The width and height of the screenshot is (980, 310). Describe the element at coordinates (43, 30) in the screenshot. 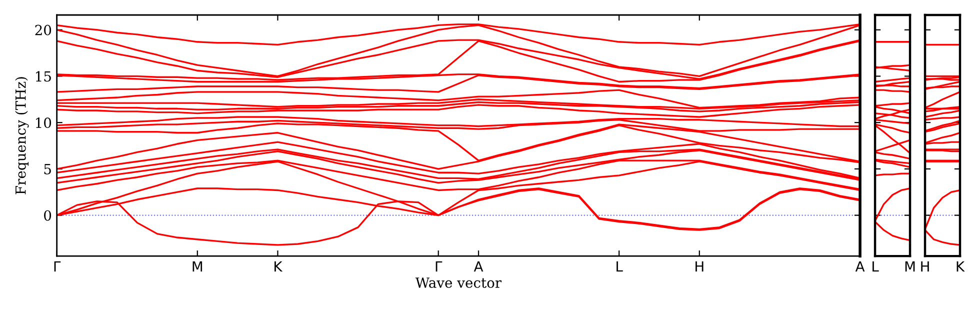

I see `y-tick-label: 20` at that location.